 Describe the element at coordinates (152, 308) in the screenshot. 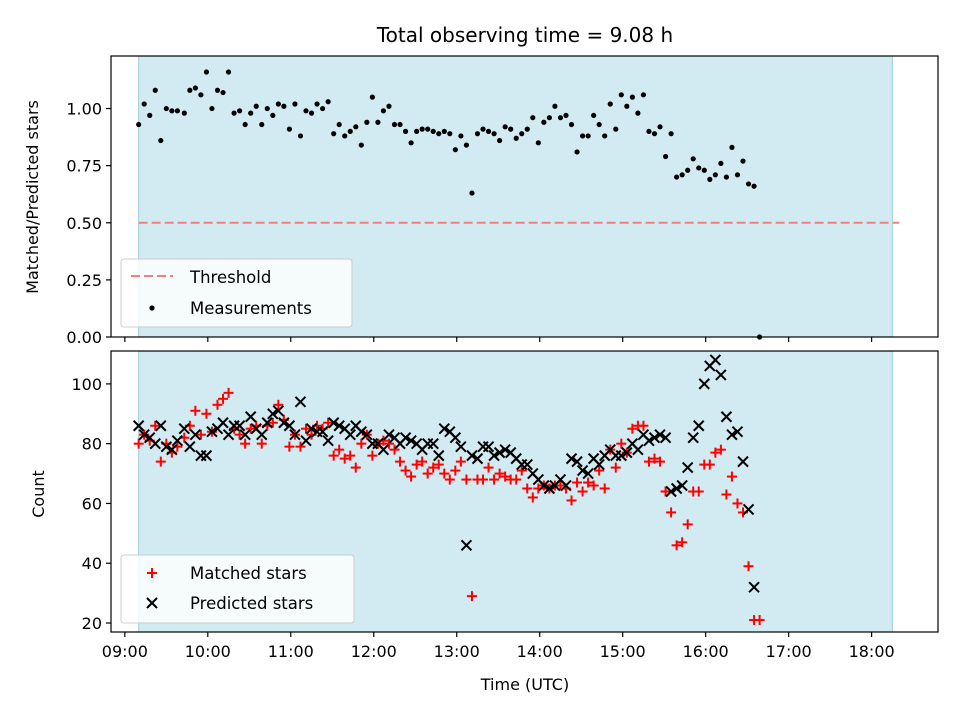

I see `measurements-legend-swatch` at that location.